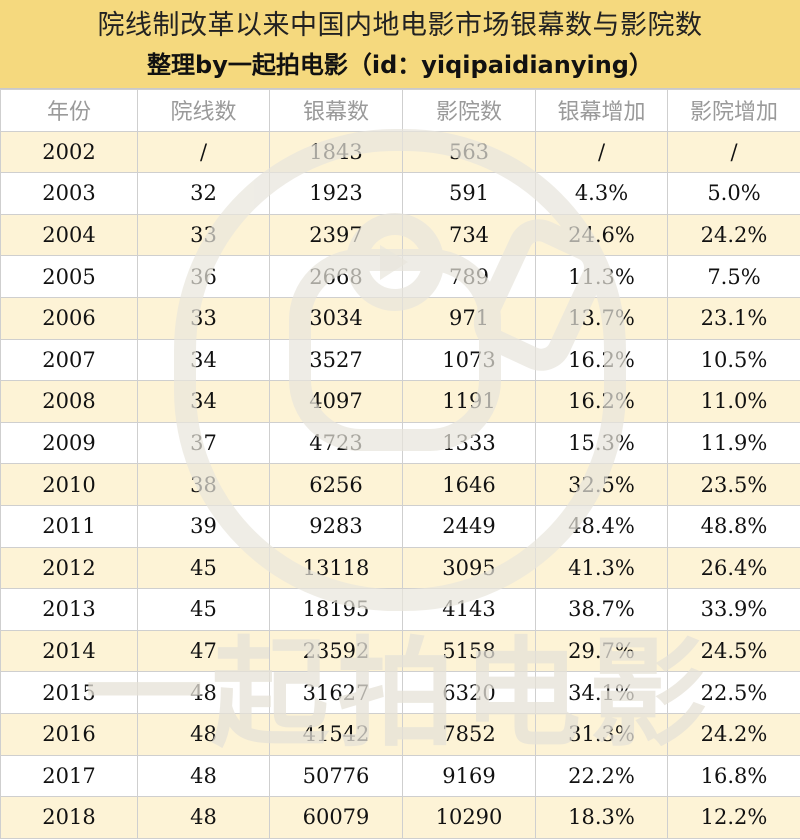  Describe the element at coordinates (69, 734) in the screenshot. I see `cell-year: 2016` at that location.